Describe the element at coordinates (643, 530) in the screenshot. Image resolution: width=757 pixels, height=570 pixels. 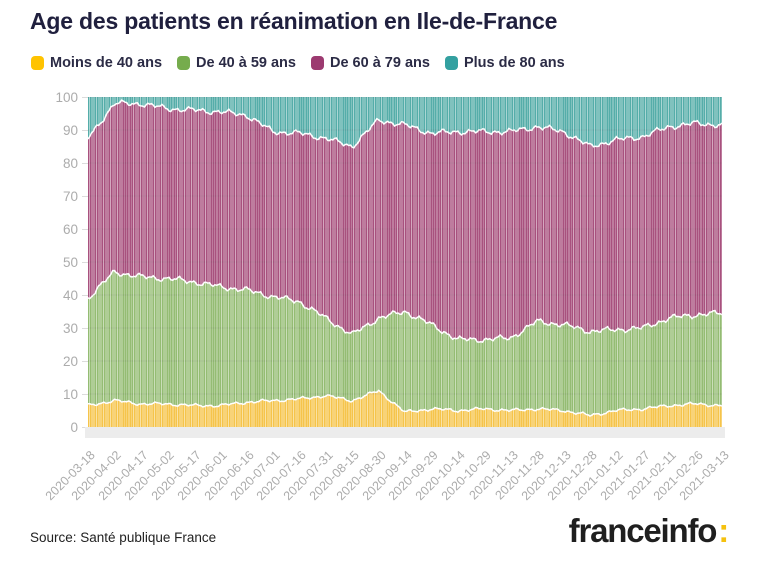
I see `logo-text: franceinfo` at that location.